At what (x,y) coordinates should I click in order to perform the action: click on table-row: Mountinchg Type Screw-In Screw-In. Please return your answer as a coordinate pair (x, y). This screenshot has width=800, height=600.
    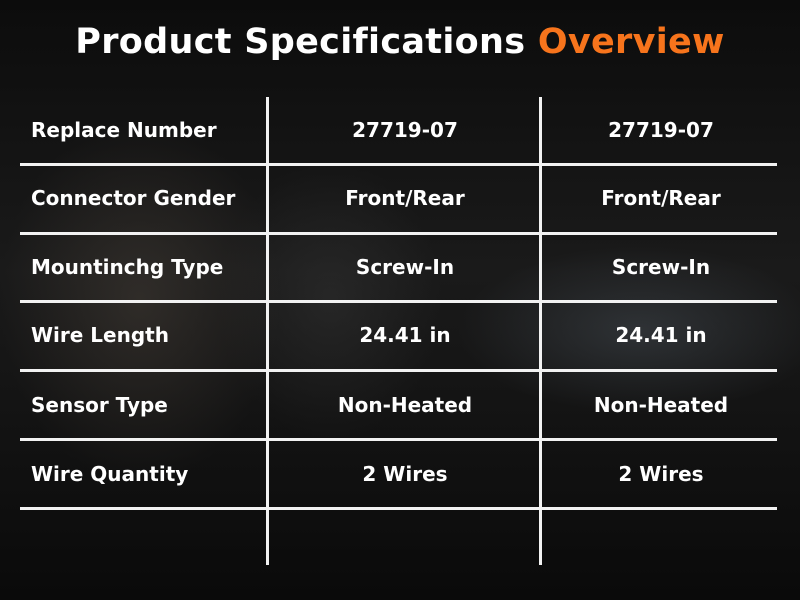
    Looking at the image, I should click on (398, 267).